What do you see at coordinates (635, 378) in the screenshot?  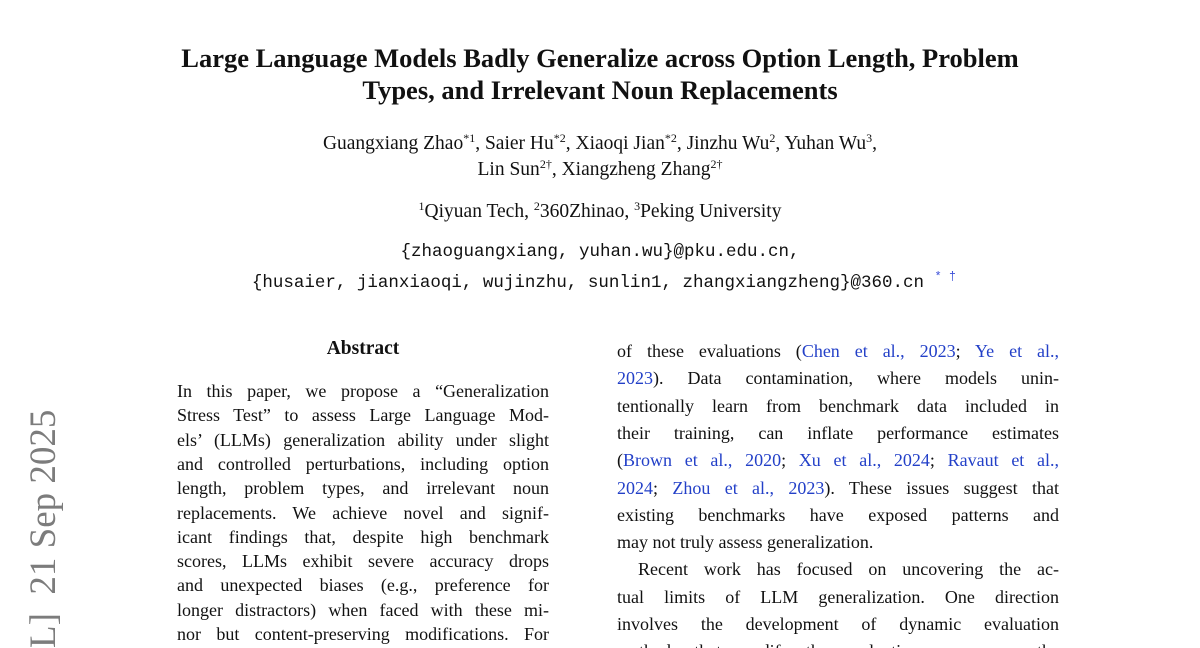 I see `citation-link: 2023` at bounding box center [635, 378].